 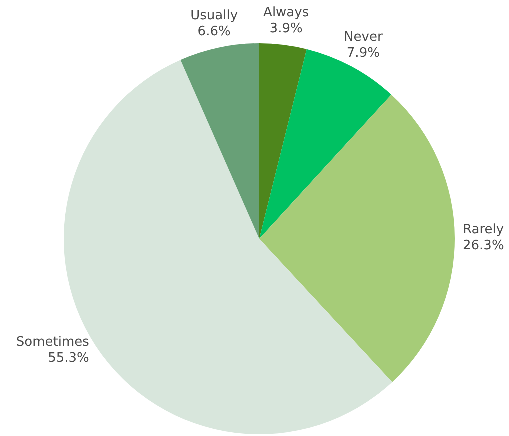 What do you see at coordinates (483, 246) in the screenshot?
I see `data-label: 26.3%` at bounding box center [483, 246].